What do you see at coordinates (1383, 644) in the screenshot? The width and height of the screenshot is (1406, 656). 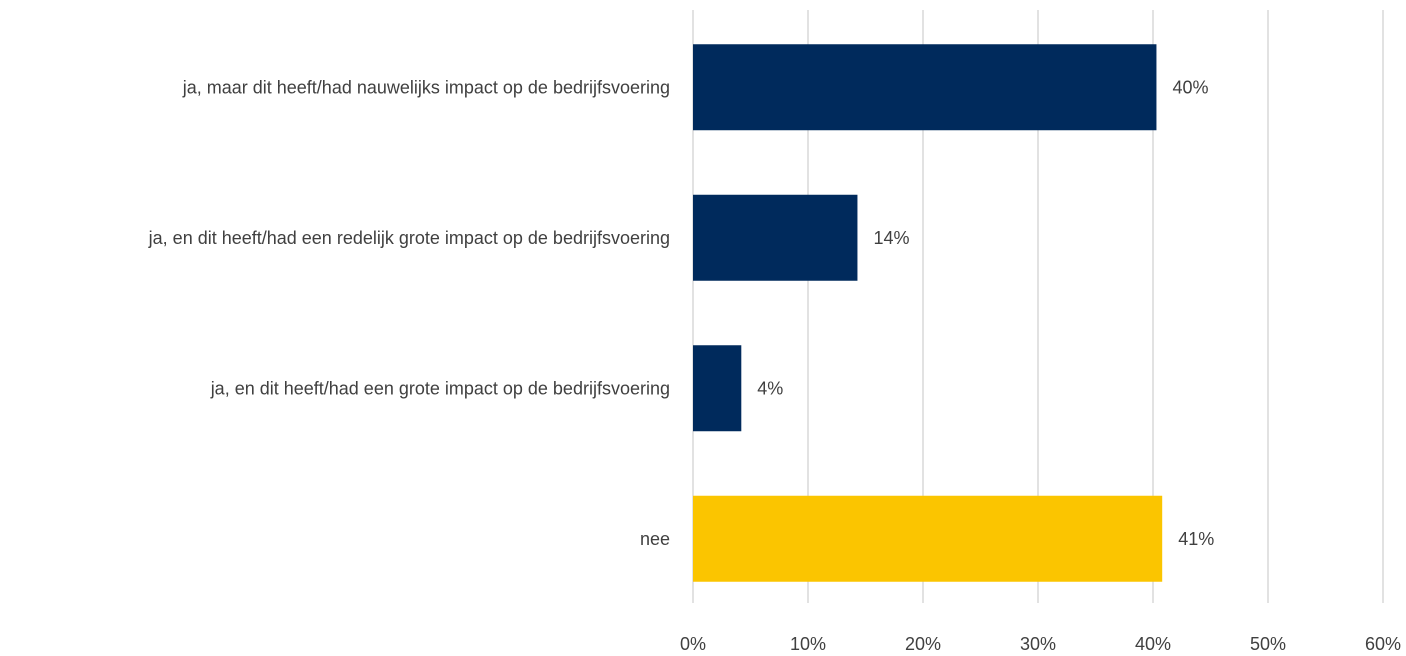 I see `x-tick-label: 60%` at bounding box center [1383, 644].